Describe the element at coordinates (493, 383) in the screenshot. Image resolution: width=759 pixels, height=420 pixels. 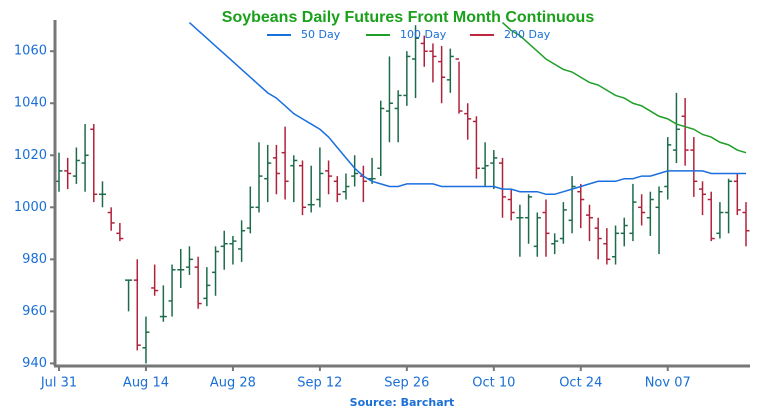
I see `x-tick-label: Oct 10` at that location.